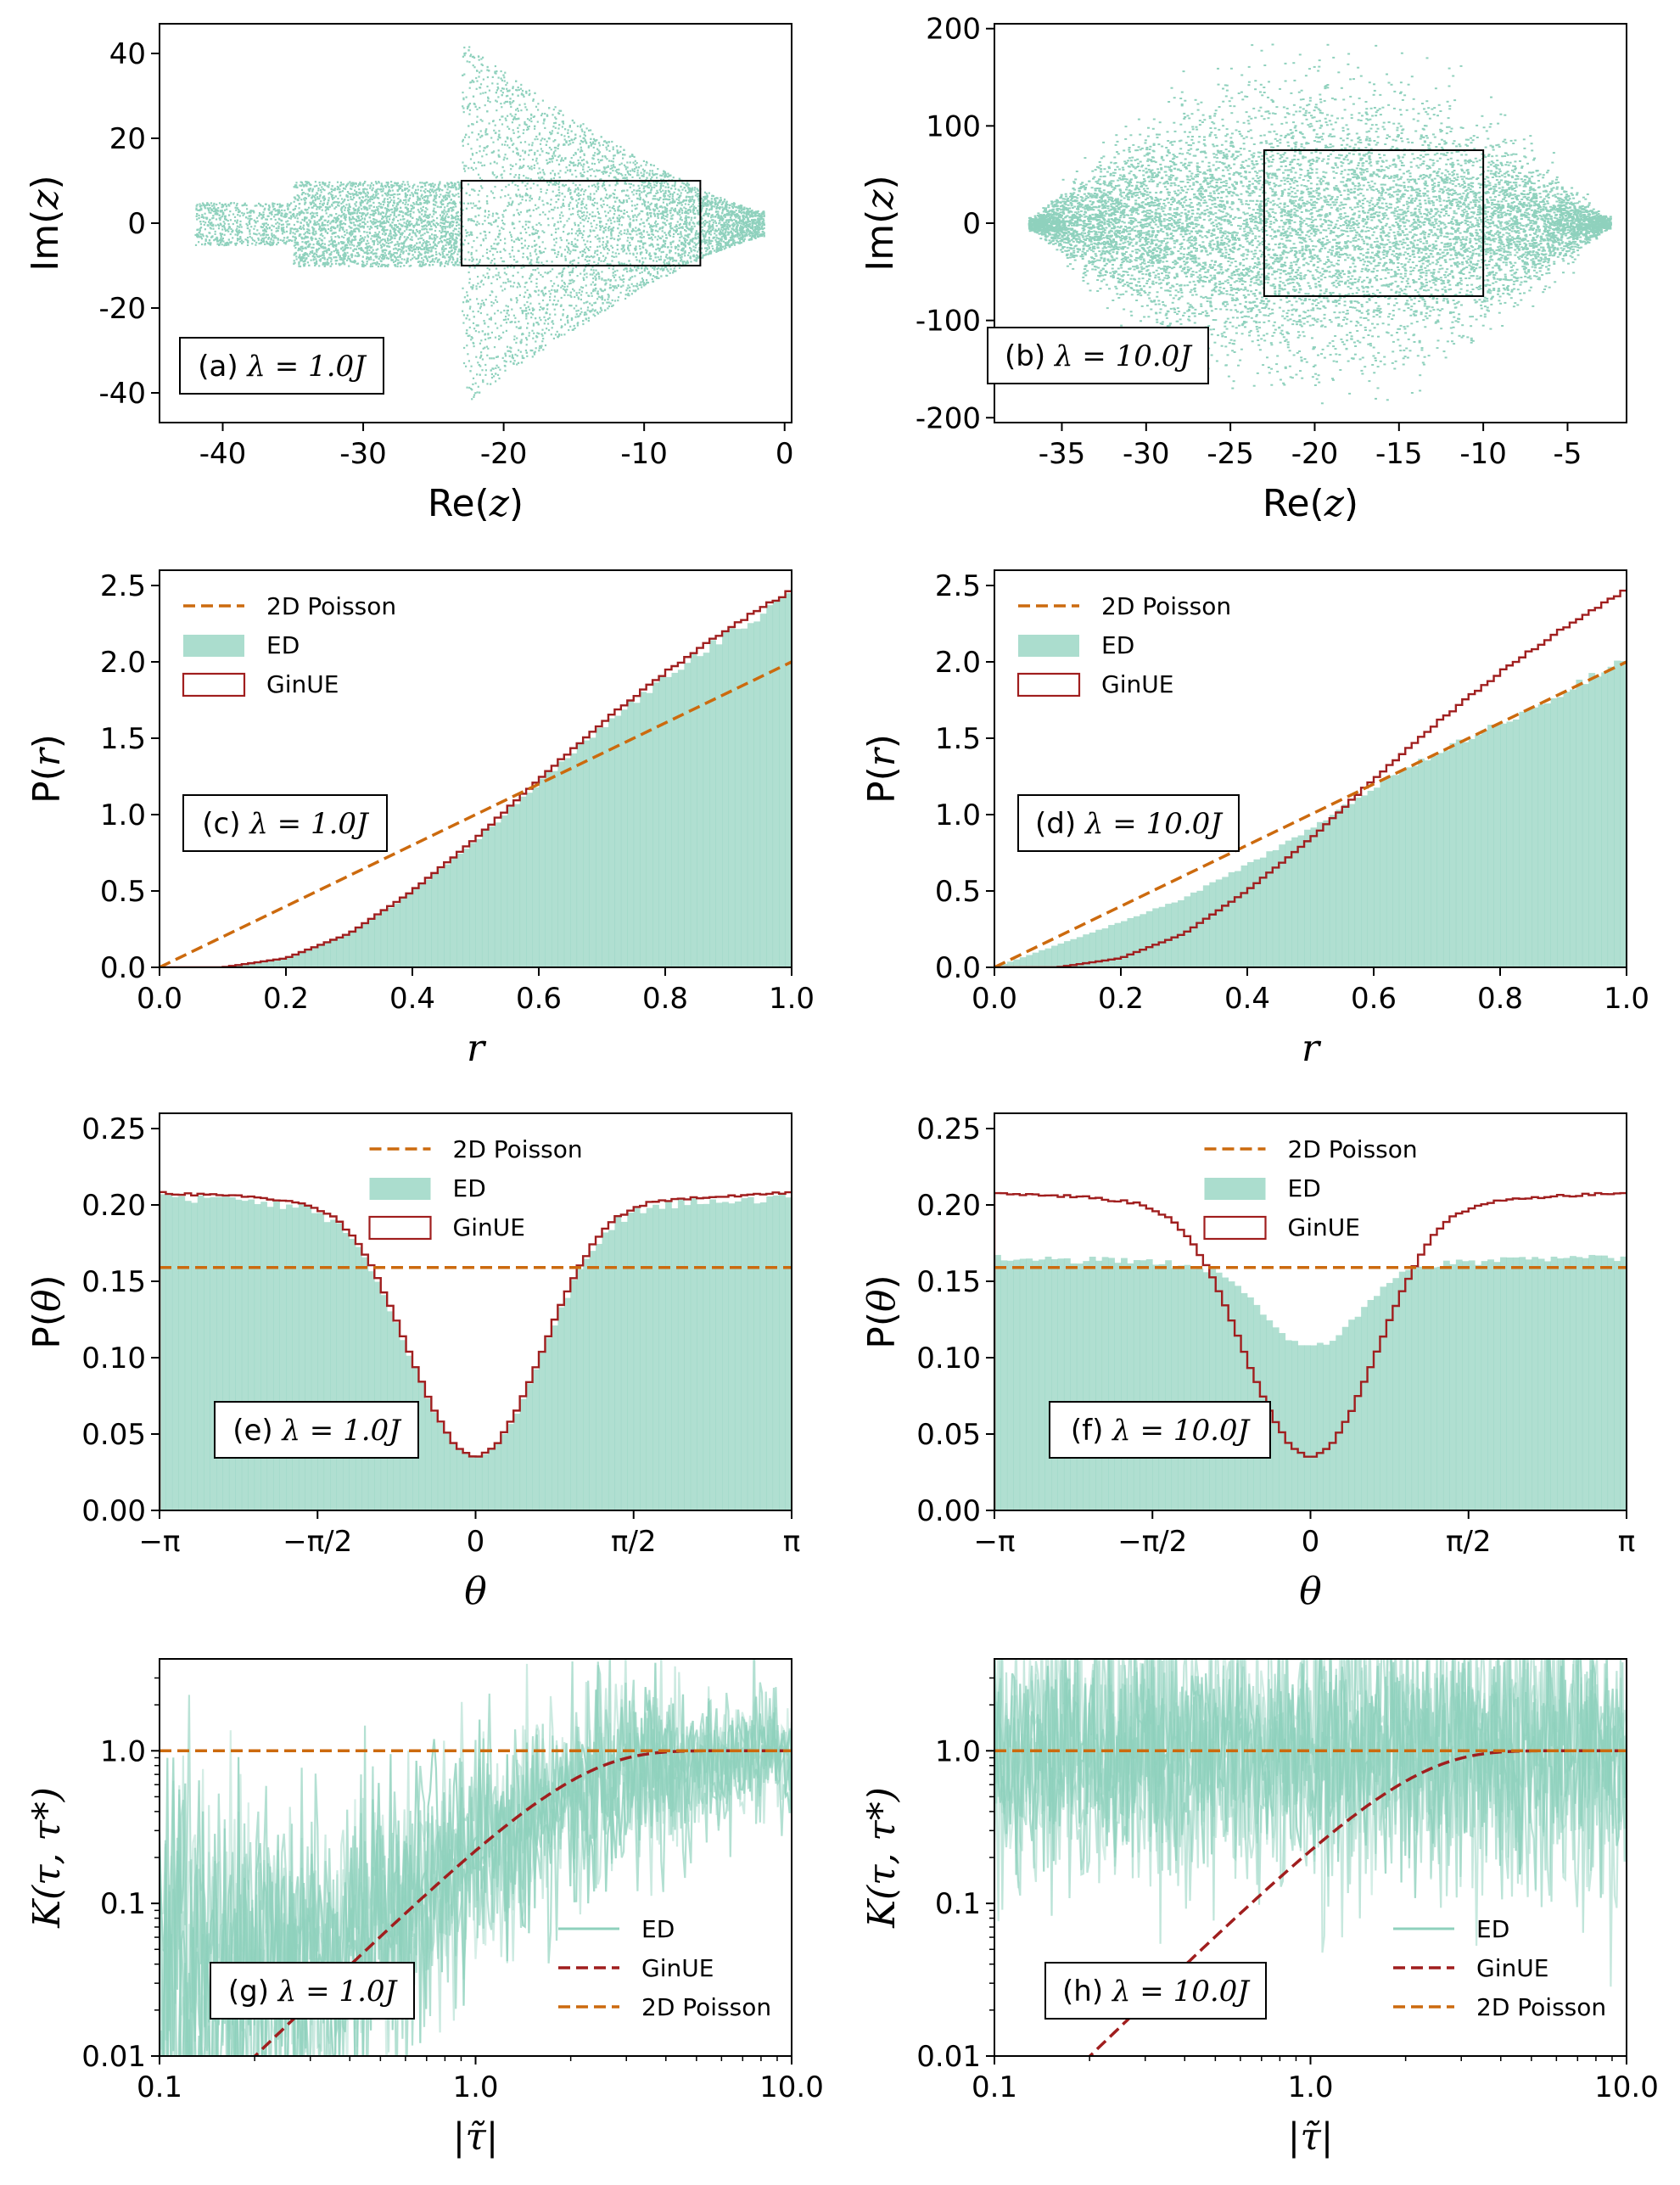 The width and height of the screenshot is (1680, 2185). Describe the element at coordinates (948, 1129) in the screenshot. I see `y-tick-label: 0.25` at that location.